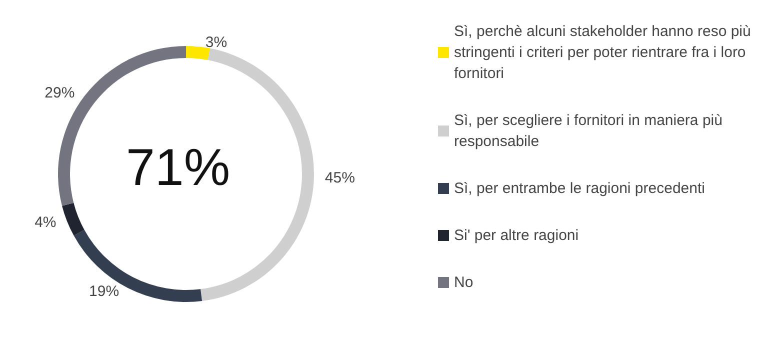 The width and height of the screenshot is (781, 345). I want to click on data-label: 4%, so click(45, 223).